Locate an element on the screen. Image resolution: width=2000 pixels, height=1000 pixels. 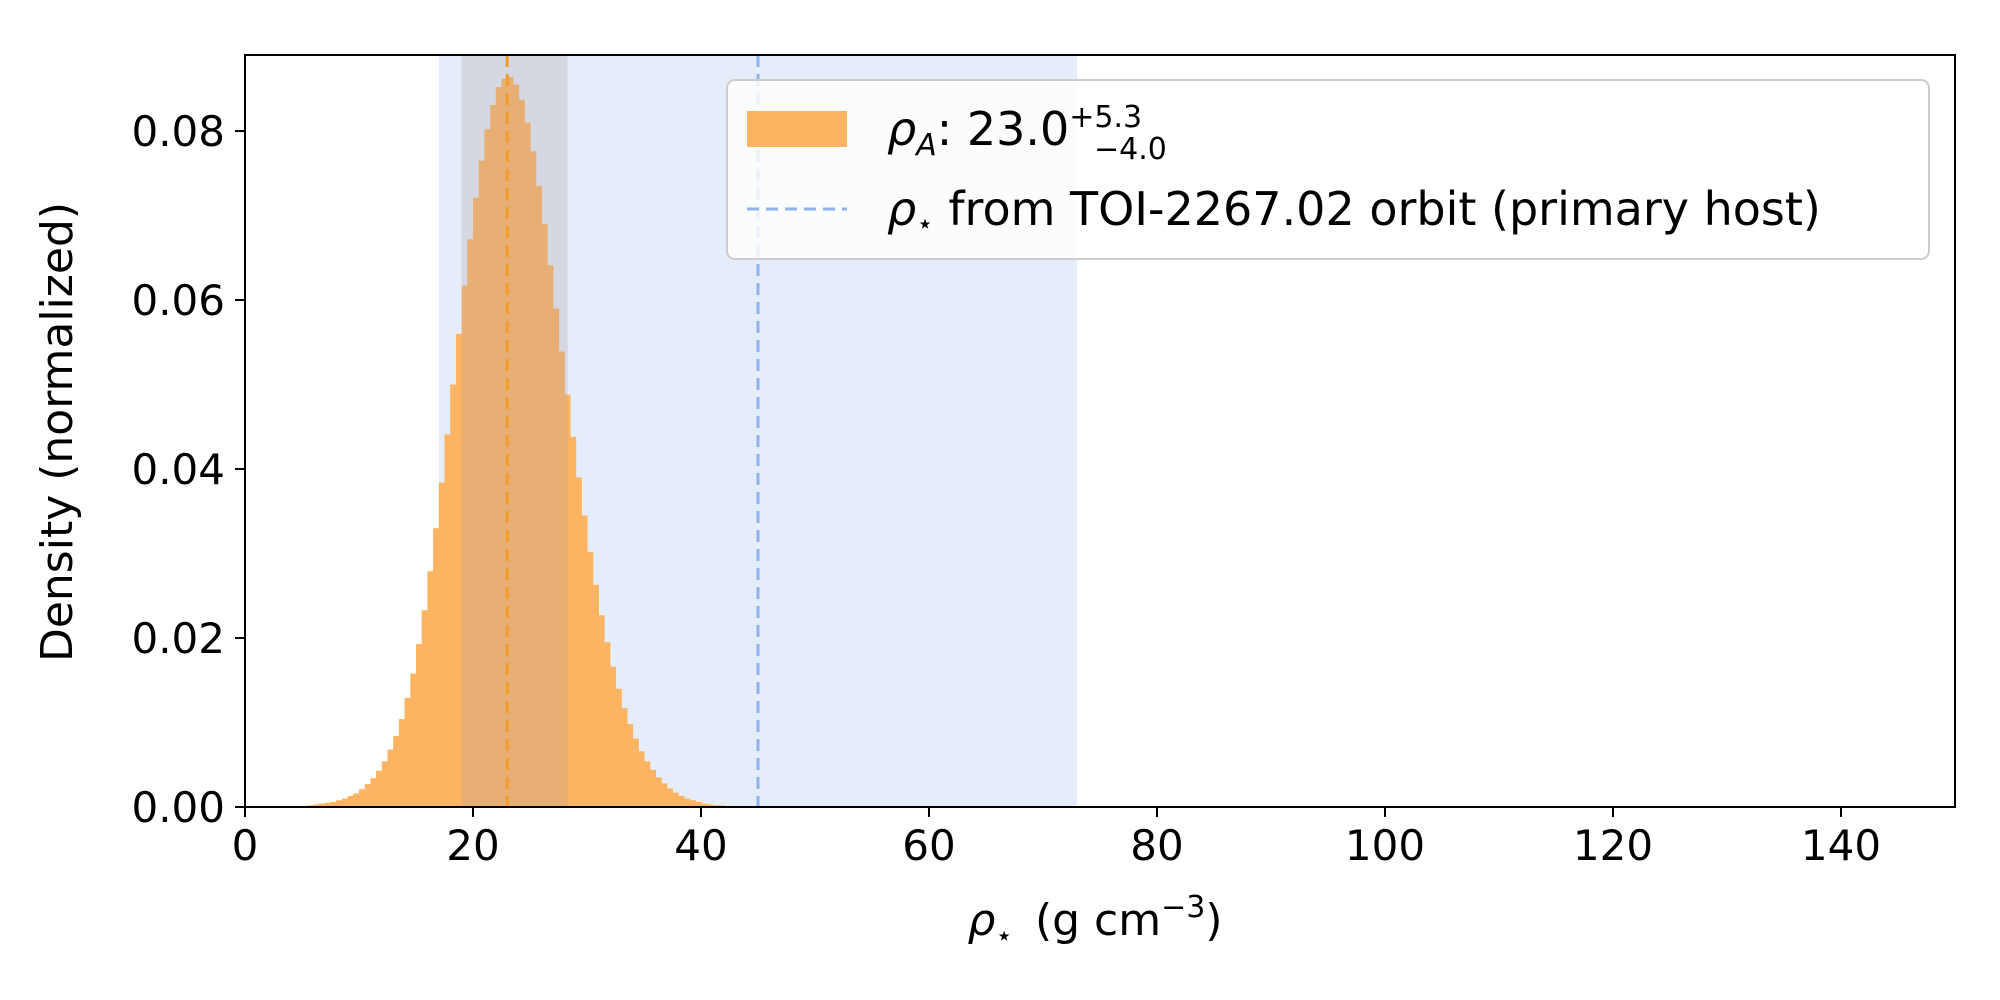
legend-histogram-upper-error: +5.3 is located at coordinates (1105, 117).